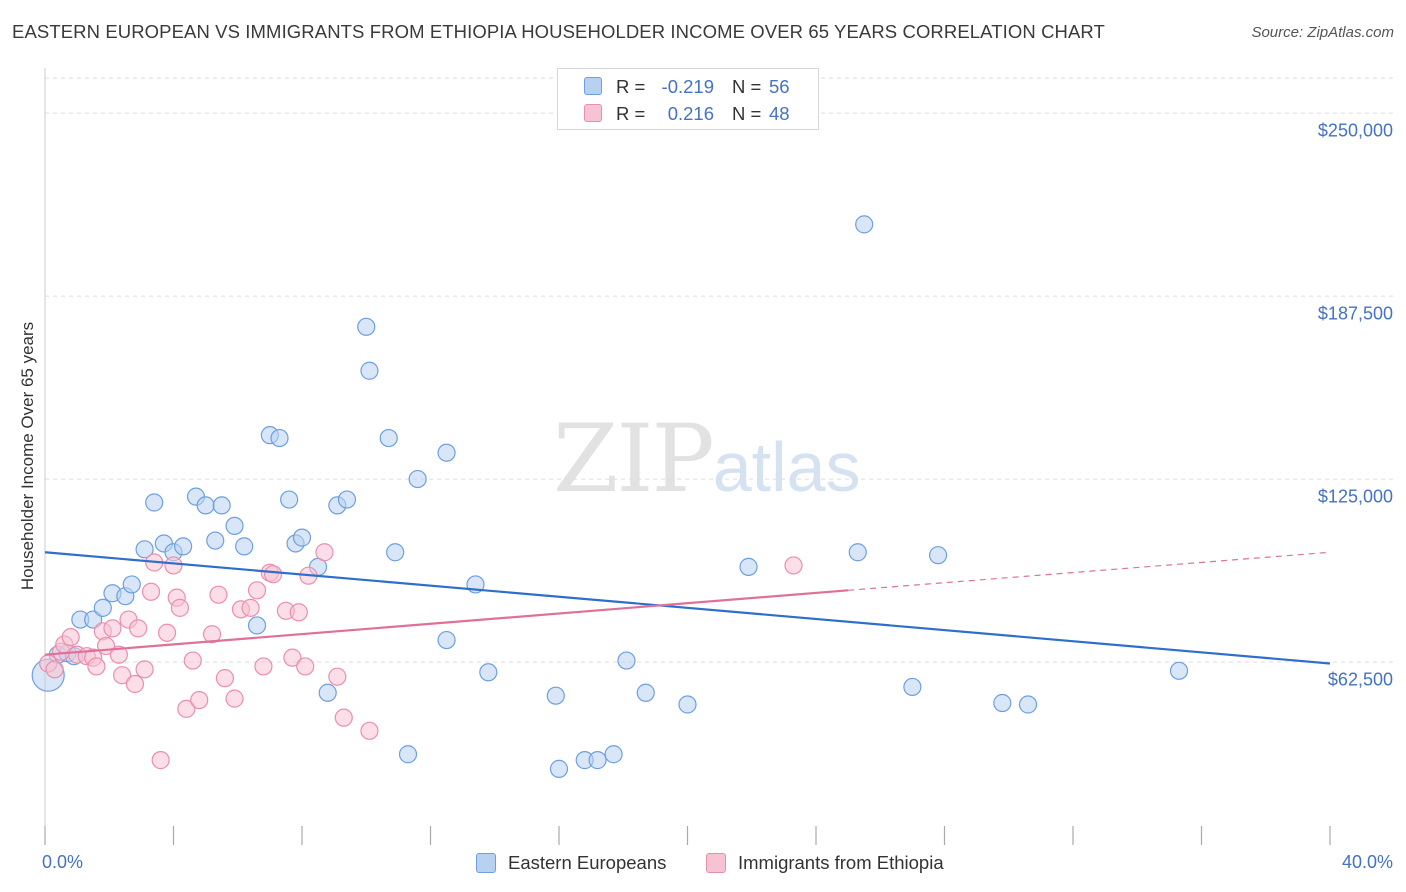  I want to click on watermark-atlas: atlas, so click(786, 467).